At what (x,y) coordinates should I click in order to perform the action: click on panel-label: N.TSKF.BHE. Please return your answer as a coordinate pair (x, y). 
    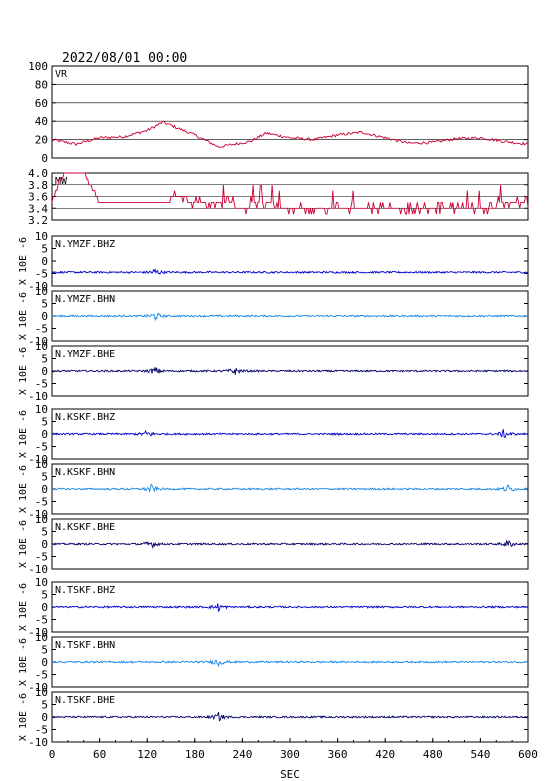
    Looking at the image, I should click on (85, 700).